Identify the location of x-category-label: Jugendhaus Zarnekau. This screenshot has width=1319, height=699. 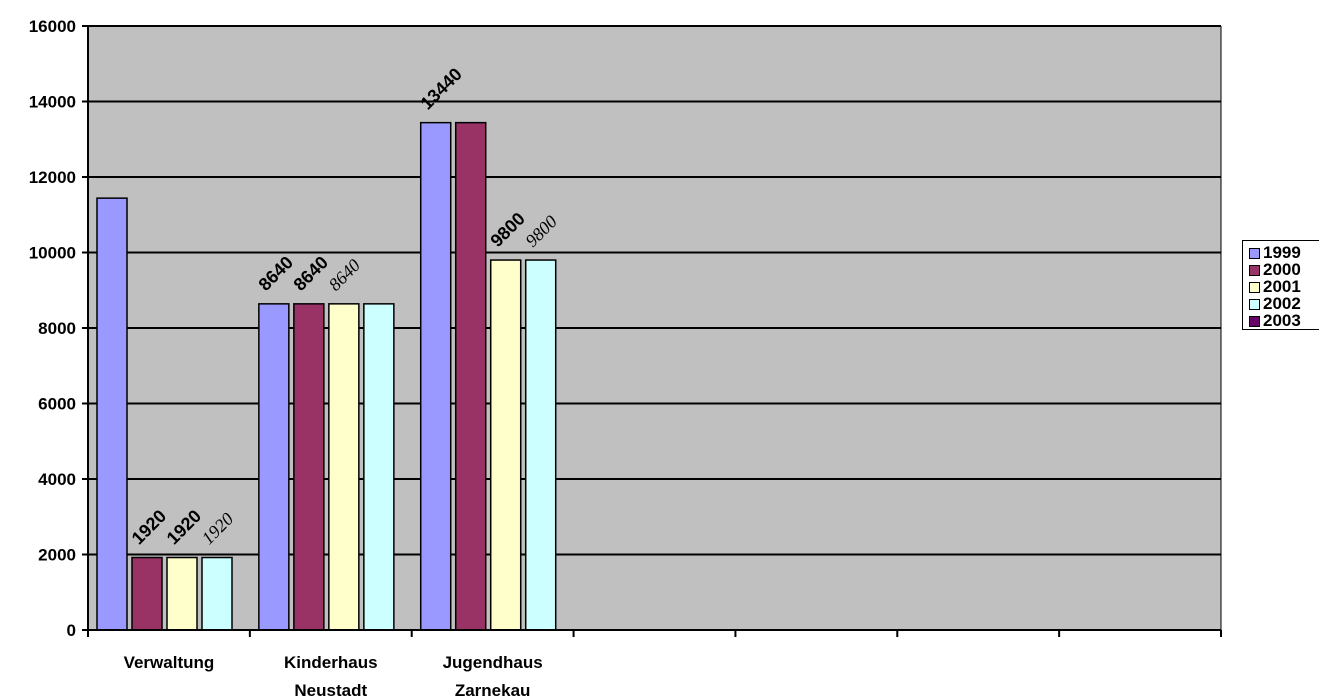
(493, 676).